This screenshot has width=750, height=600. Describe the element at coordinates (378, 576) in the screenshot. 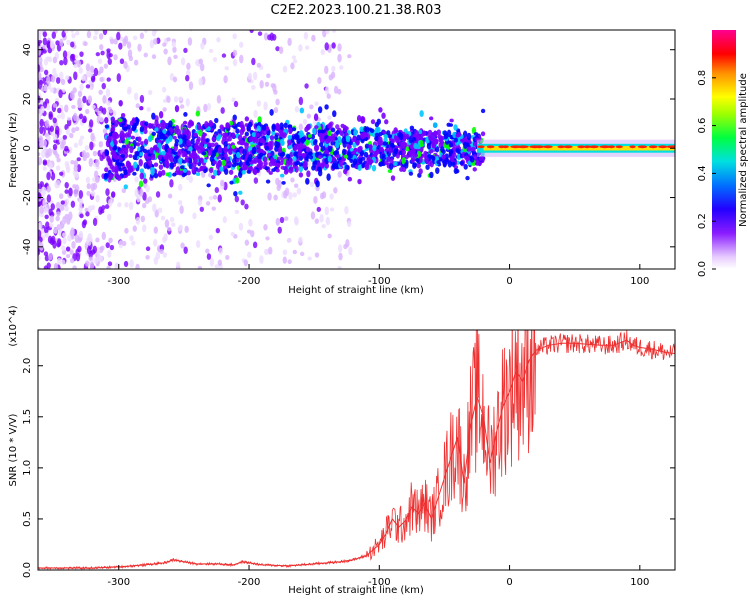

I see `snr-x-ticks: -300 -200 -100 0 100` at that location.